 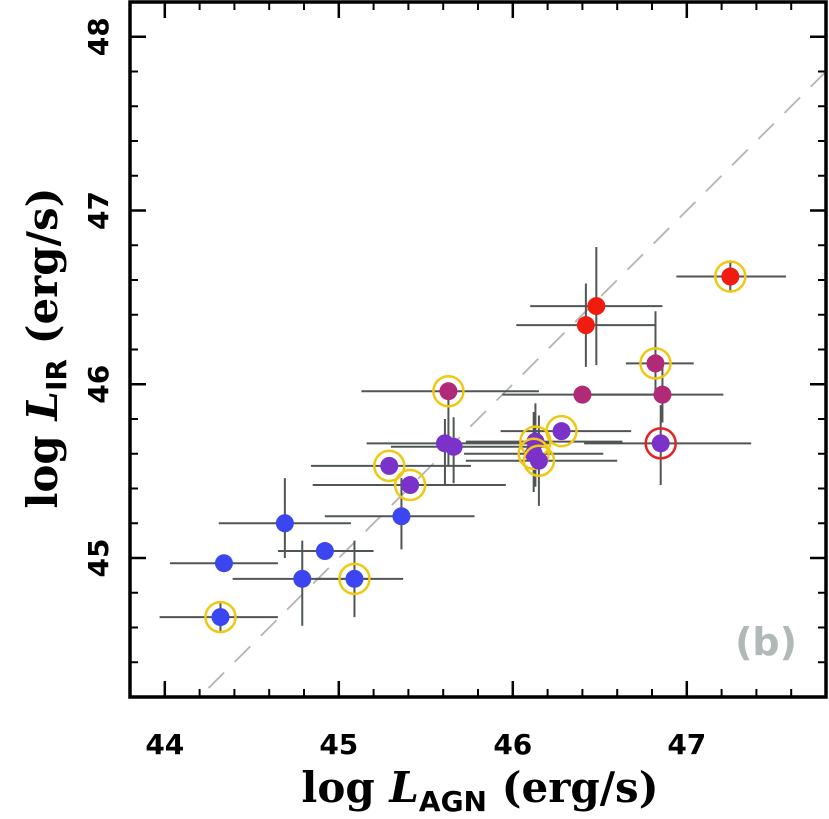 I want to click on y-tick-label: 47, so click(x=98, y=210).